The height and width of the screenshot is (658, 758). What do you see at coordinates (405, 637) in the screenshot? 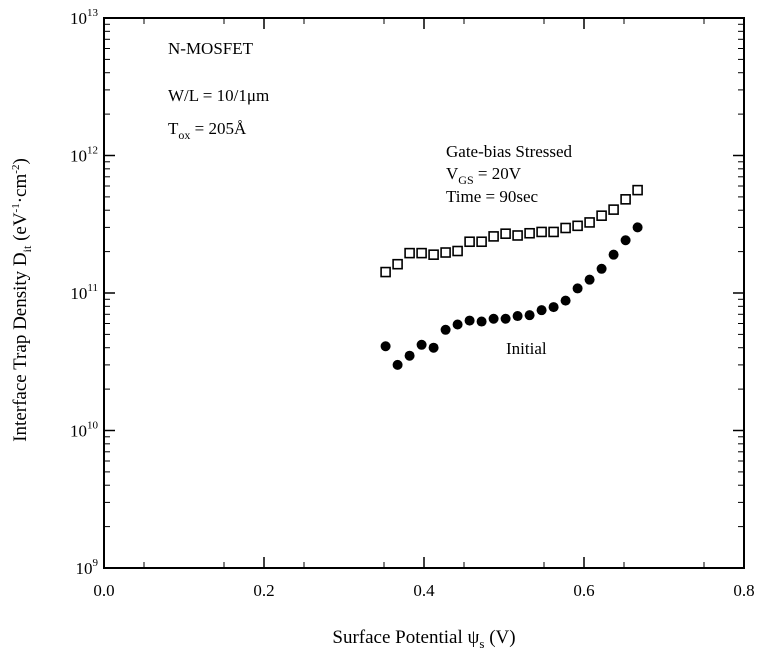
I see `x-axis-title-main: Surface Potential ψ` at bounding box center [405, 637].